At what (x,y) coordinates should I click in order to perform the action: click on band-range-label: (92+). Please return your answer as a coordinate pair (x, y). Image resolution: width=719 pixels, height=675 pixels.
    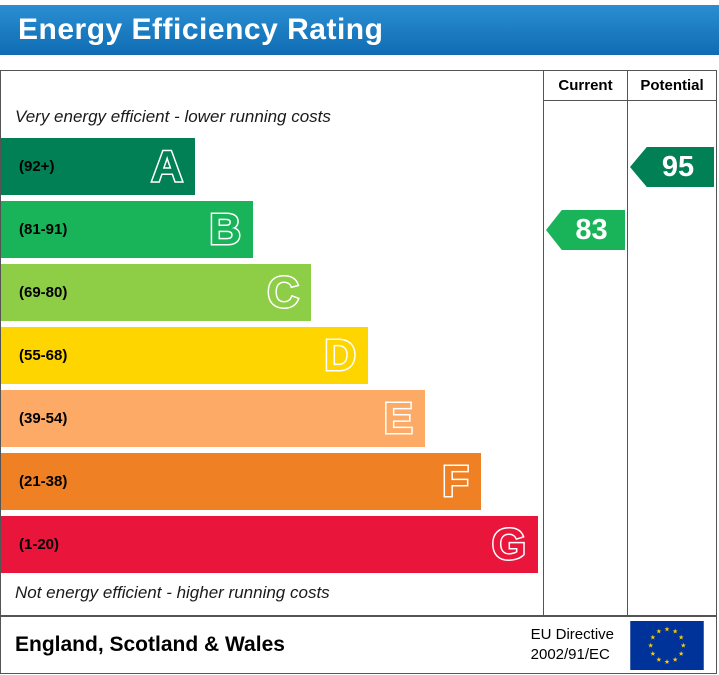
    Looking at the image, I should click on (37, 166).